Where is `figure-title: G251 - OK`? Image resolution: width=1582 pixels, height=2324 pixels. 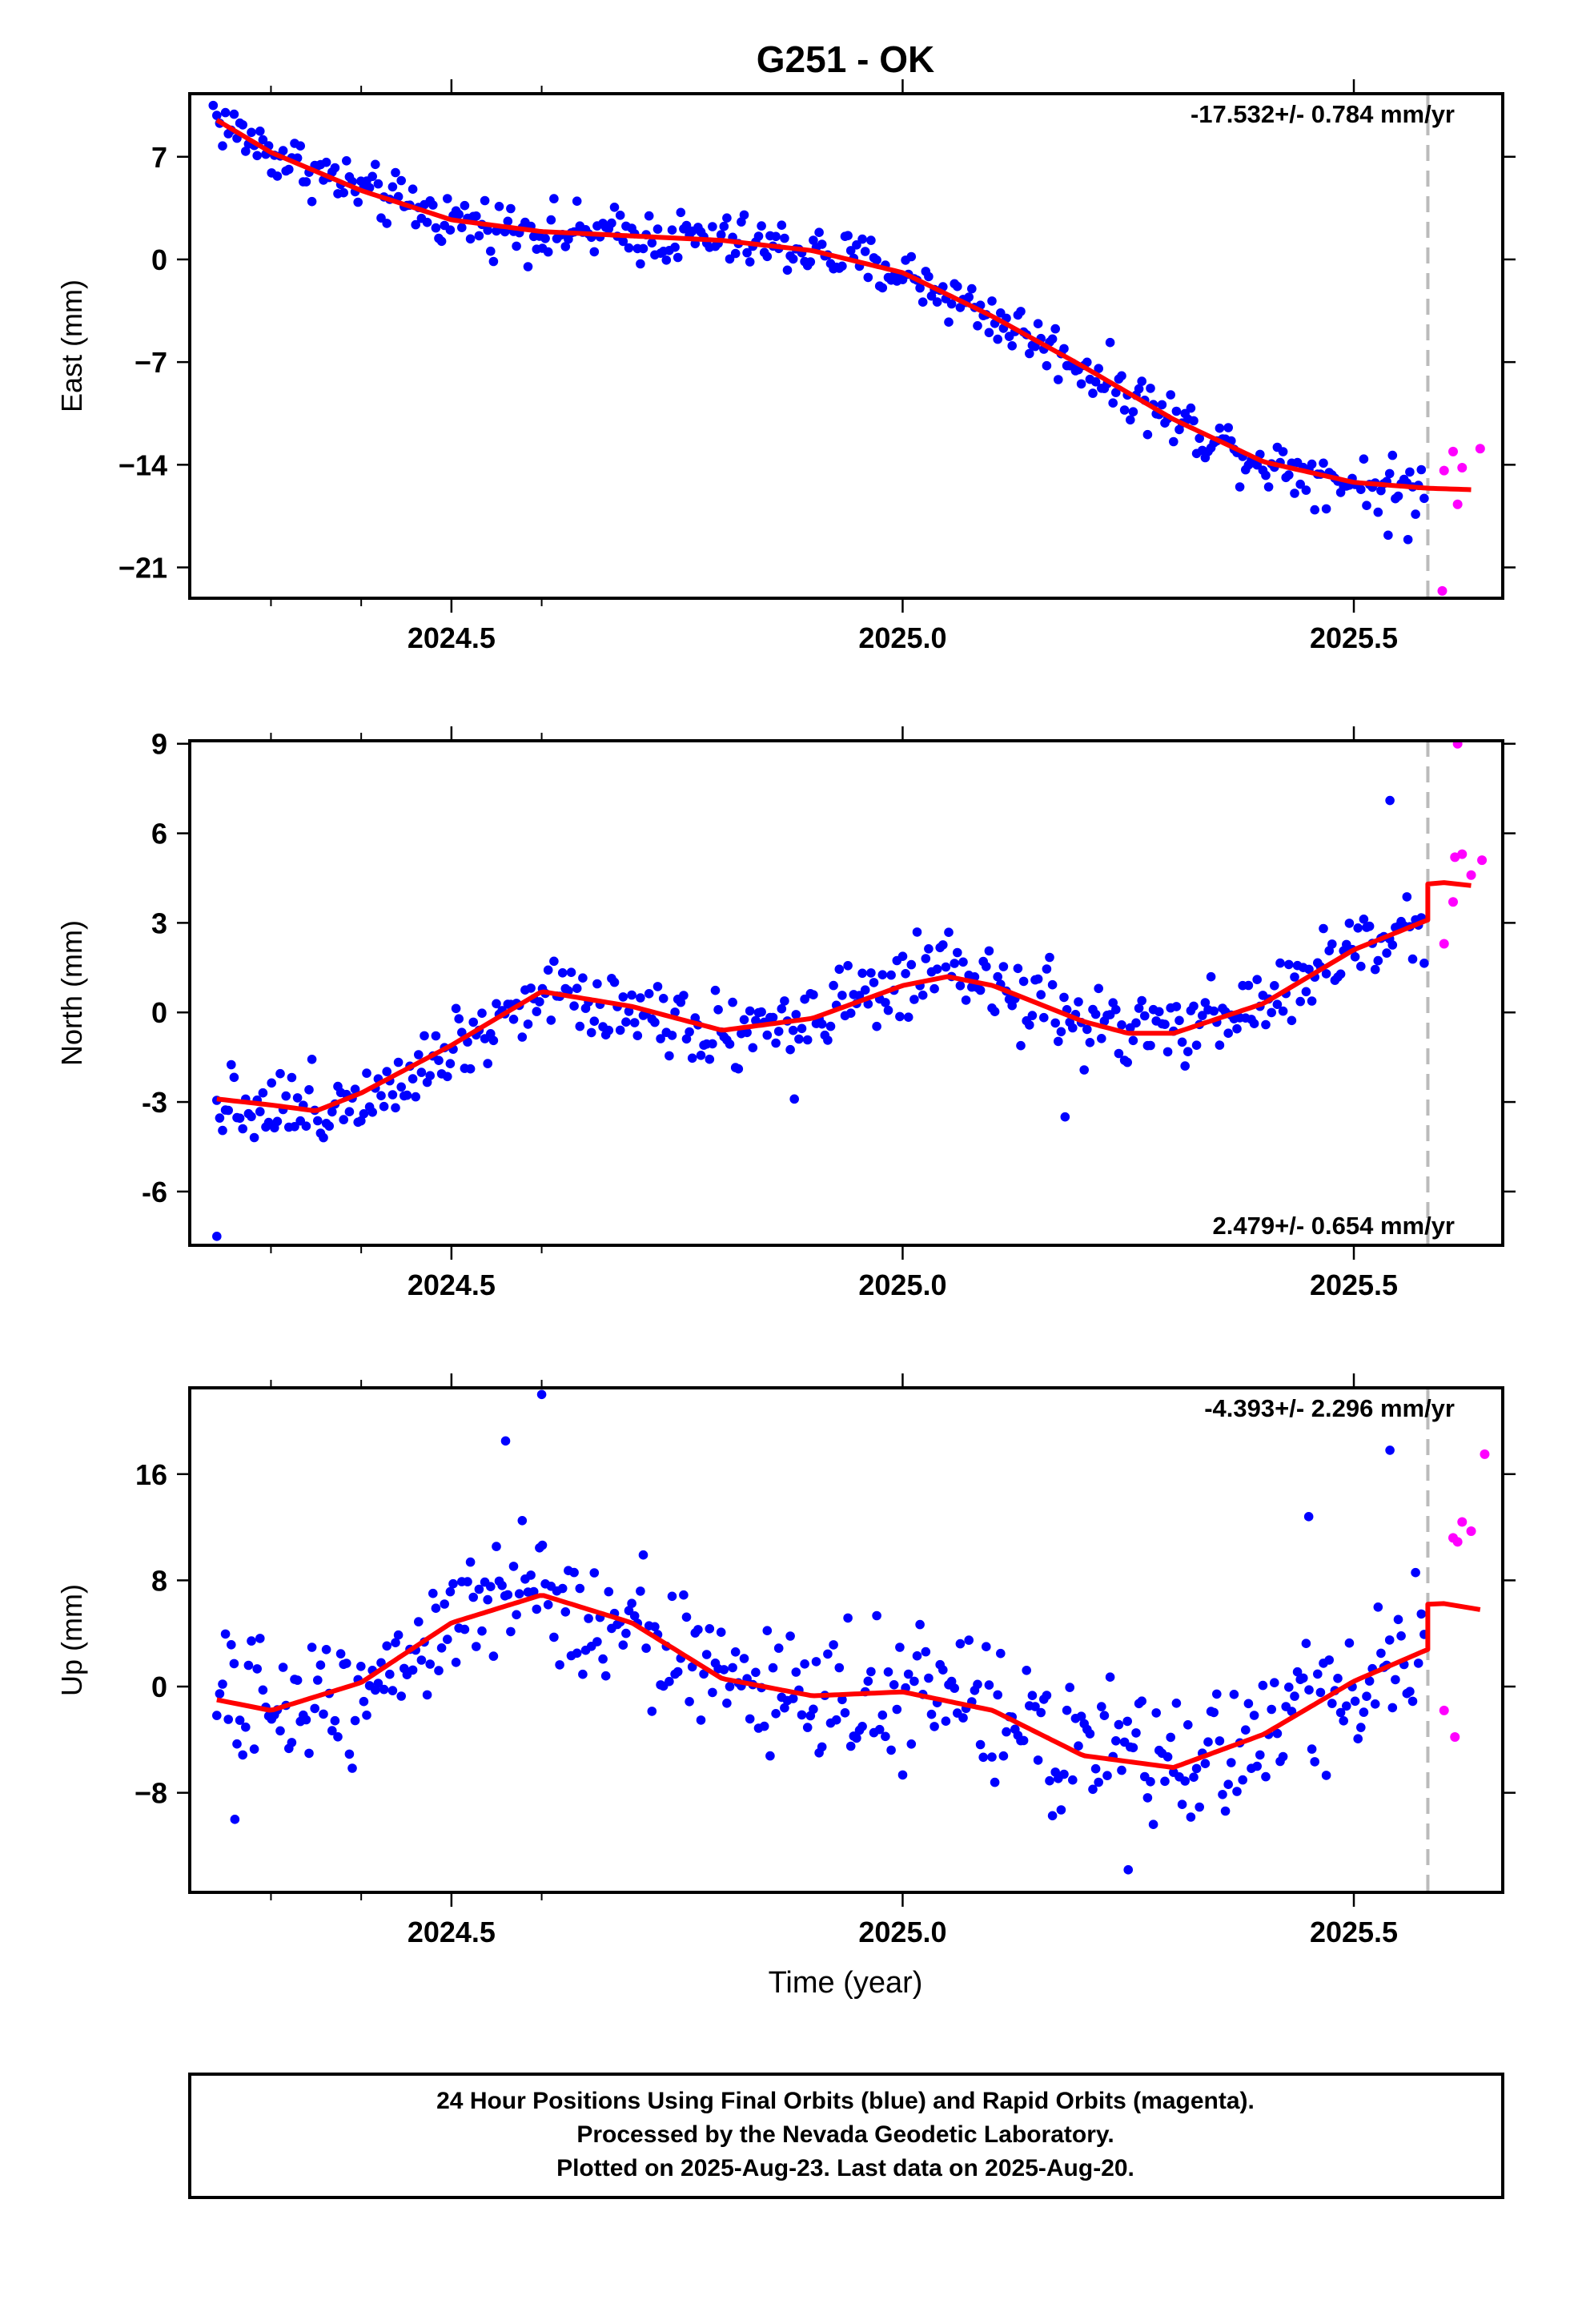 figure-title: G251 - OK is located at coordinates (846, 59).